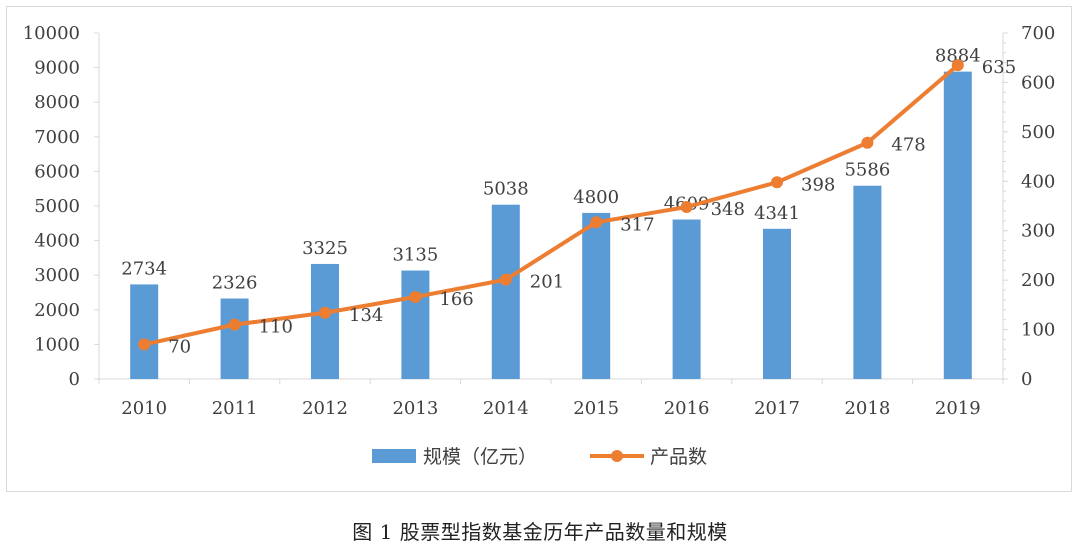 This screenshot has height=554, width=1080. What do you see at coordinates (456, 299) in the screenshot?
I see `line-data-label: 166` at bounding box center [456, 299].